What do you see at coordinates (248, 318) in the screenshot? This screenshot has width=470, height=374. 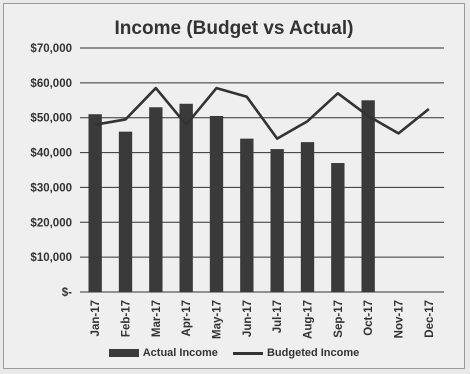 I see `x-tick-label: Jun-17` at bounding box center [248, 318].